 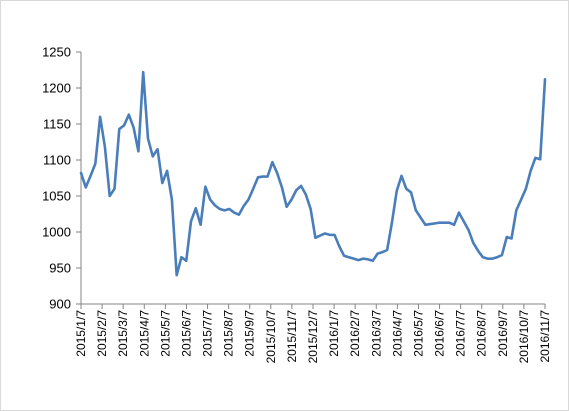 I want to click on x-tick-label: 2016/4/7, so click(x=397, y=333).